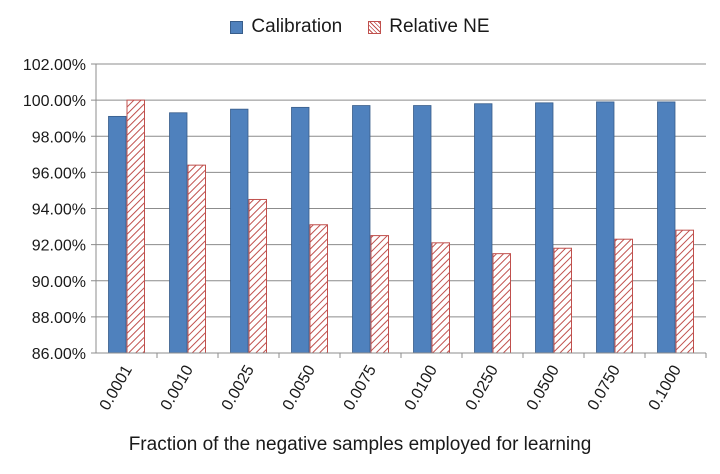  I want to click on x-tick-label: 0.0001, so click(116, 387).